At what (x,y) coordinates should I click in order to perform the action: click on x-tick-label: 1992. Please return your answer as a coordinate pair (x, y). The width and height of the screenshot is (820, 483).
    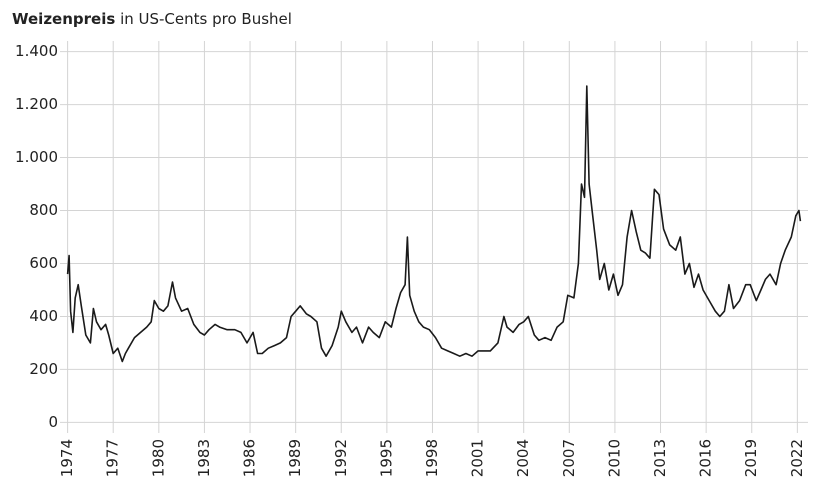
    Looking at the image, I should click on (341, 458).